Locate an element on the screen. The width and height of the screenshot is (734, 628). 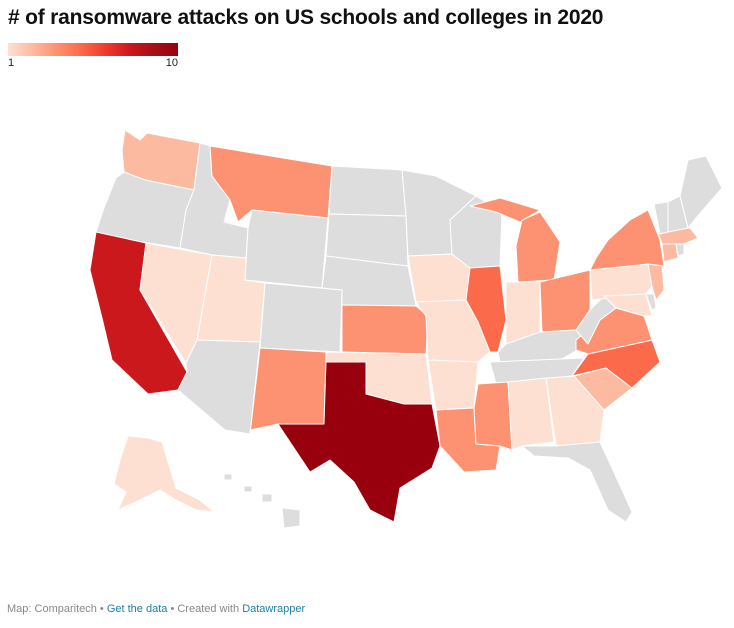
legend-min-label: 1 is located at coordinates (11, 63).